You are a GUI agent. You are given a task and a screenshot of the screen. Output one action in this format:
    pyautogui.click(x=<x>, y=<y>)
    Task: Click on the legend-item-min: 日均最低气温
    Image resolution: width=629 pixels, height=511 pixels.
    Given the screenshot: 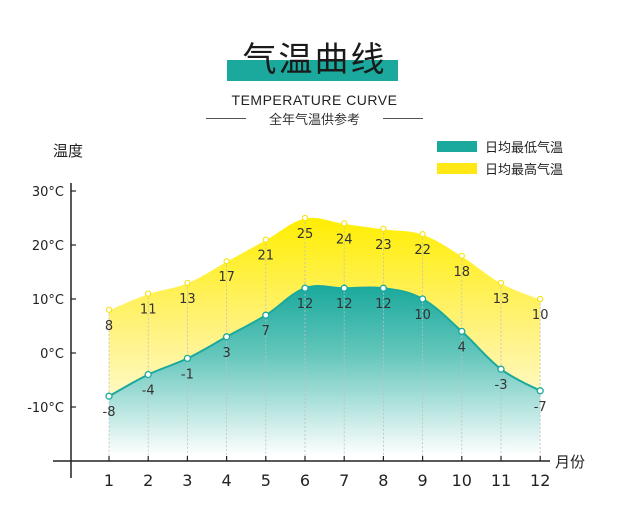 What is the action you would take?
    pyautogui.click(x=500, y=146)
    